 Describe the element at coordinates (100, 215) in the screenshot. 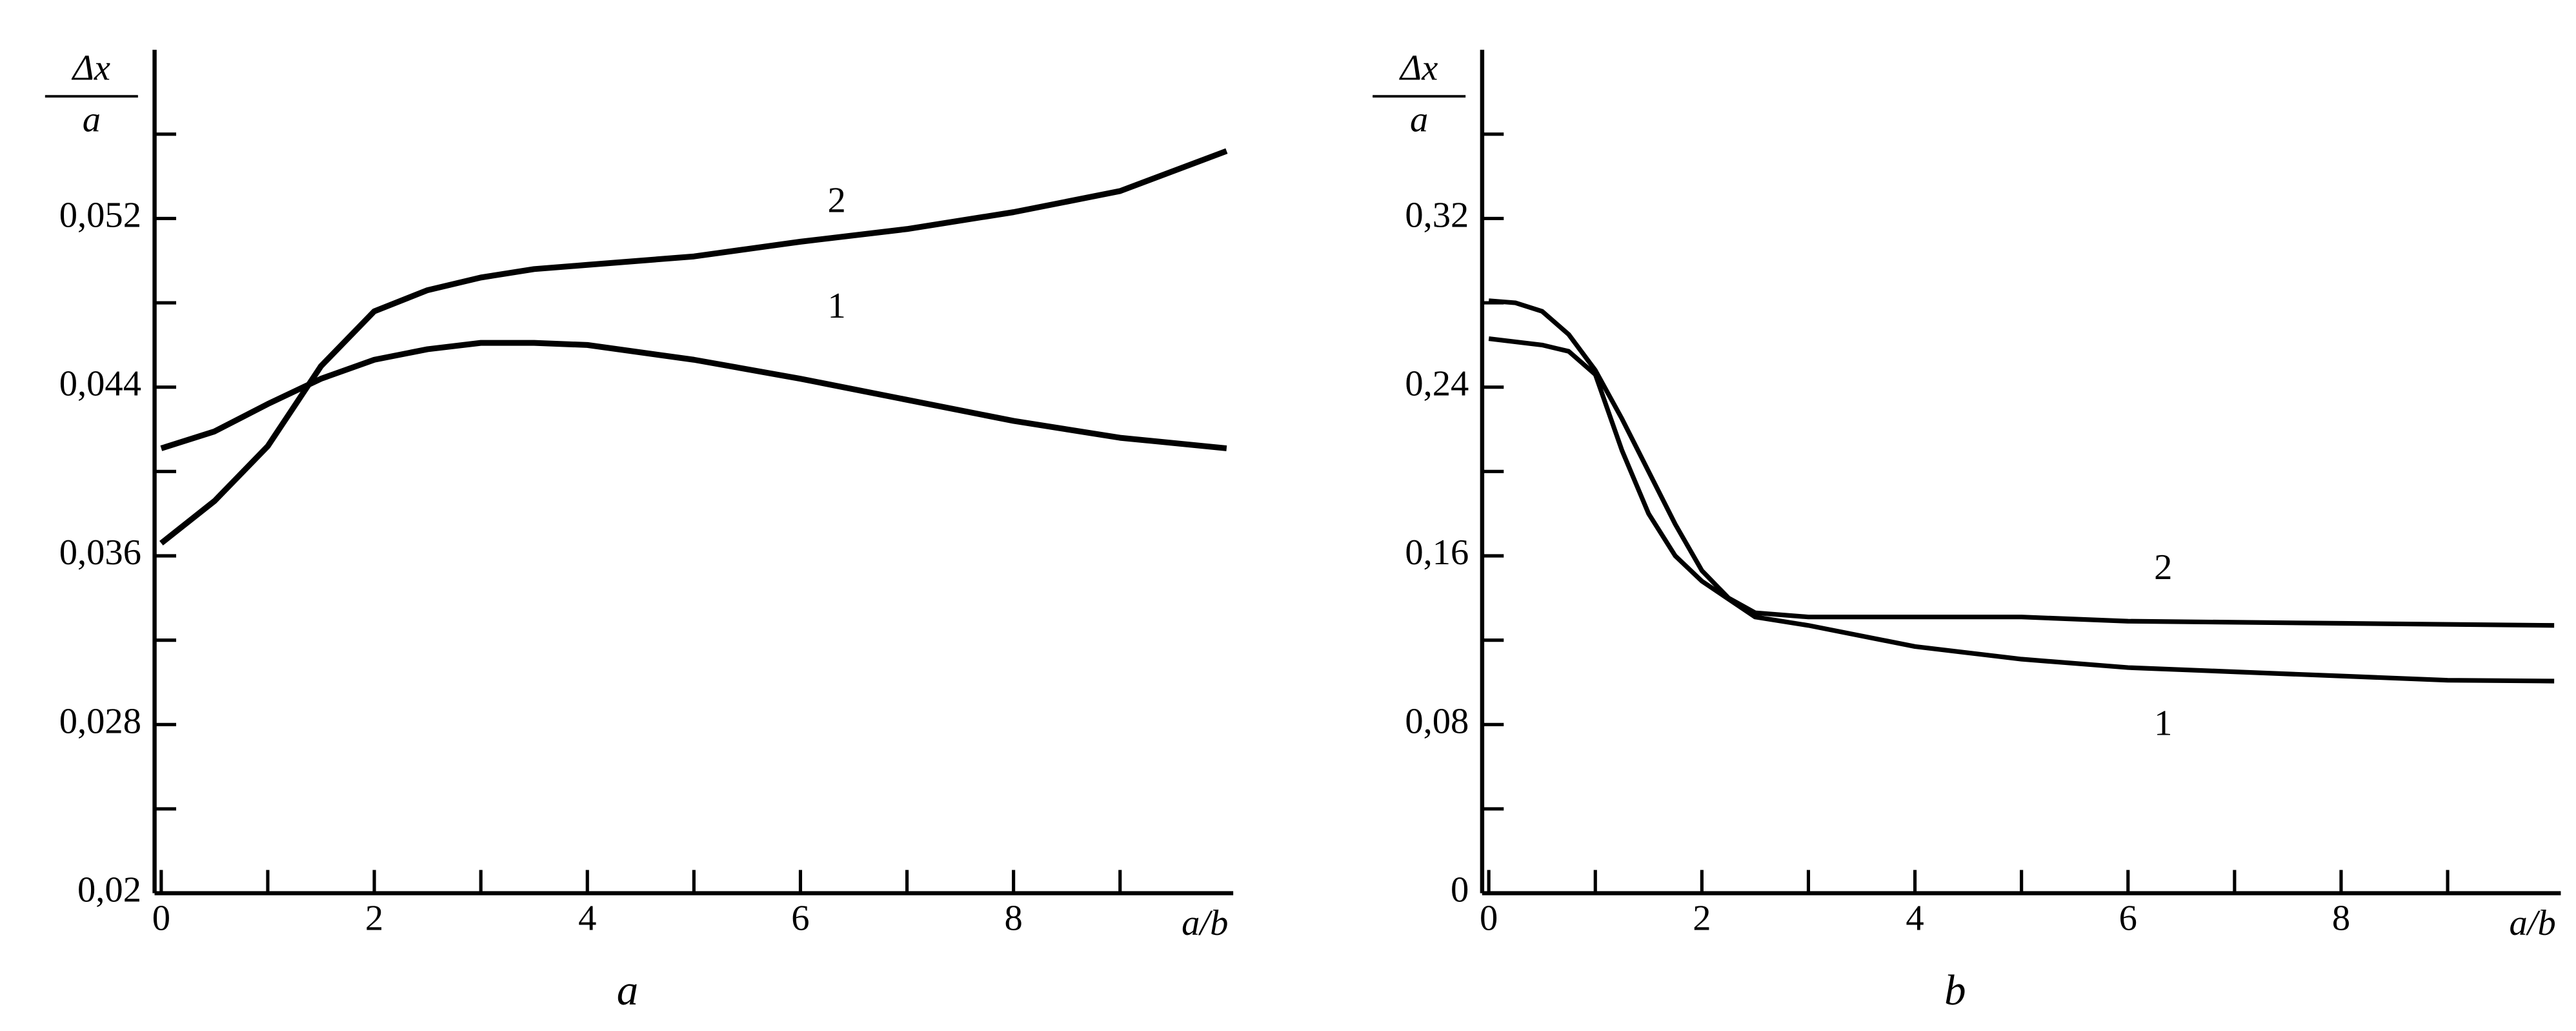

I see `y-tick-label: 0,052` at that location.